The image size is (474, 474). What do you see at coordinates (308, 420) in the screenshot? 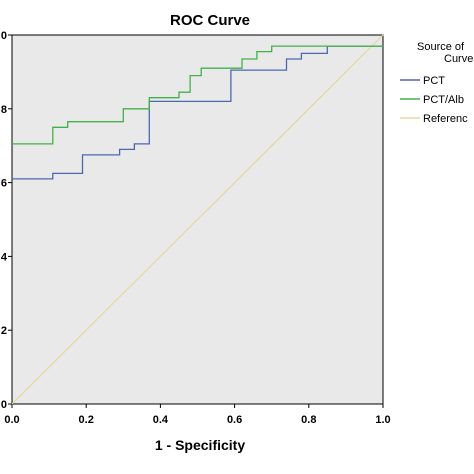
I see `x-tick-label: 0.8` at bounding box center [308, 420].